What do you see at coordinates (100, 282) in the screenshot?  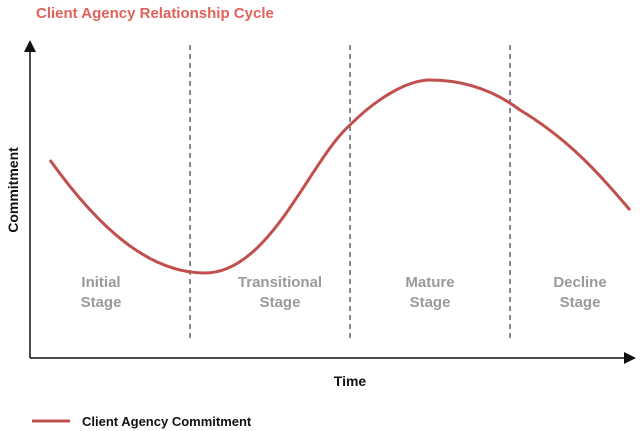 I see `stage-label: Initial` at bounding box center [100, 282].